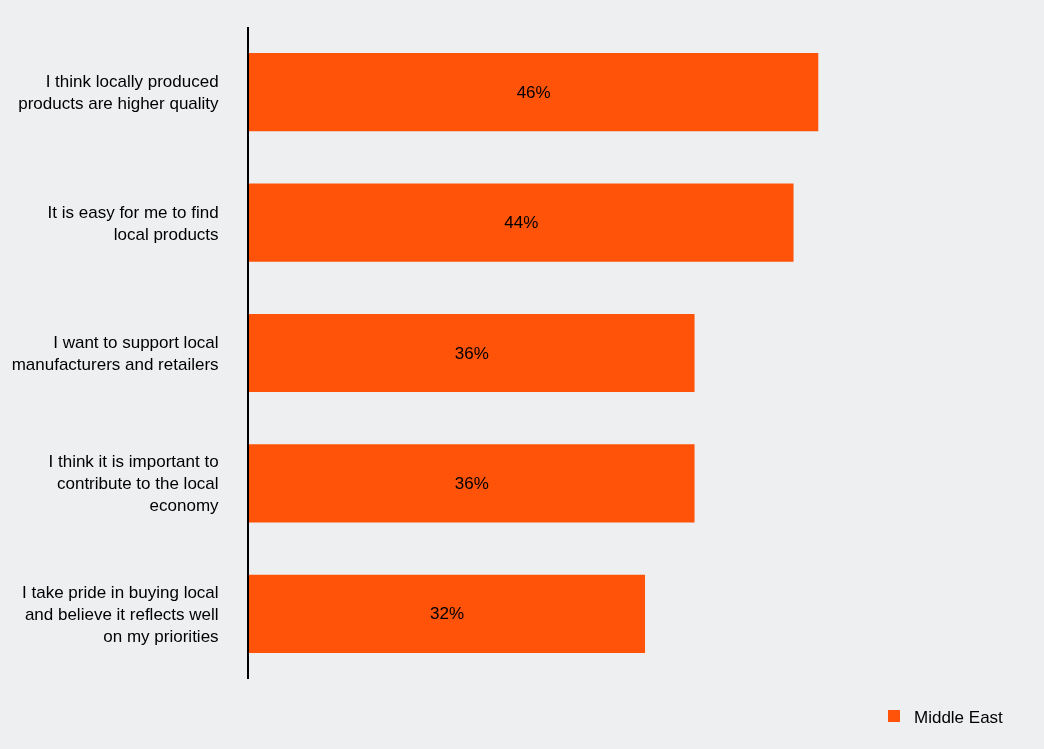 The height and width of the screenshot is (749, 1044). I want to click on y-tick-label: I think locally produced products are higher quality, so click(119, 93).